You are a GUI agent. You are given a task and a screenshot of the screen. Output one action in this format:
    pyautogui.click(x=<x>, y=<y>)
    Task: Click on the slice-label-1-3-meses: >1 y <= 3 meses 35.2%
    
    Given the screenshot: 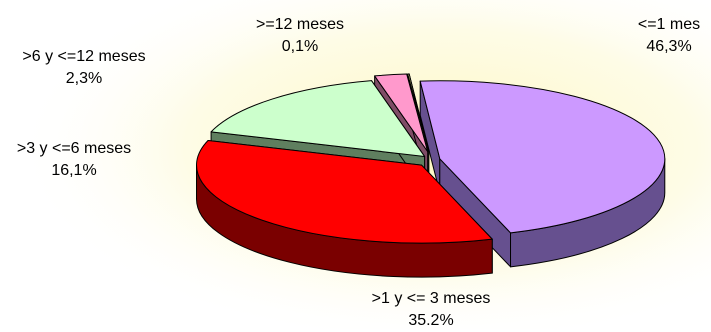 What is the action you would take?
    pyautogui.click(x=431, y=310)
    